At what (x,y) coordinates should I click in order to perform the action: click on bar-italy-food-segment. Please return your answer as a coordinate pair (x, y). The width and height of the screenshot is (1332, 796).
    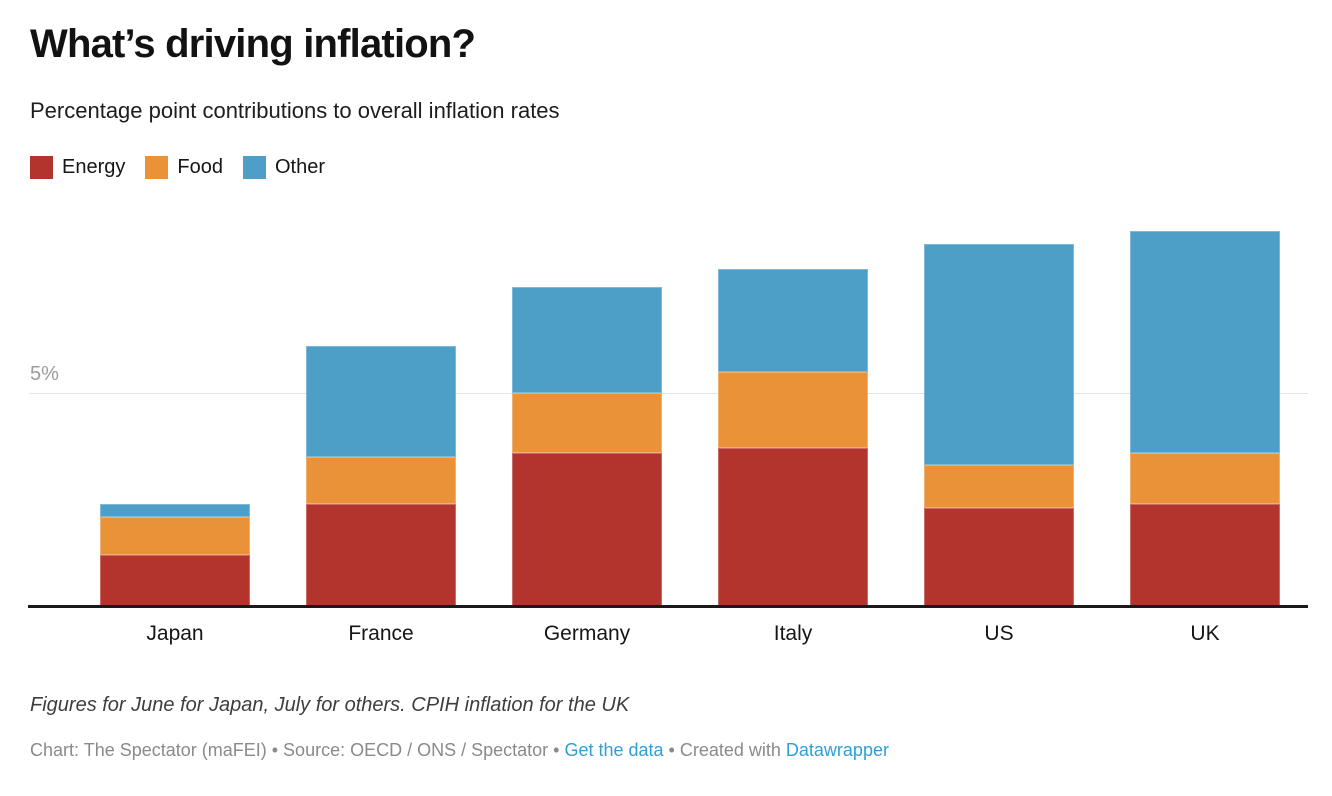
    Looking at the image, I should click on (793, 410).